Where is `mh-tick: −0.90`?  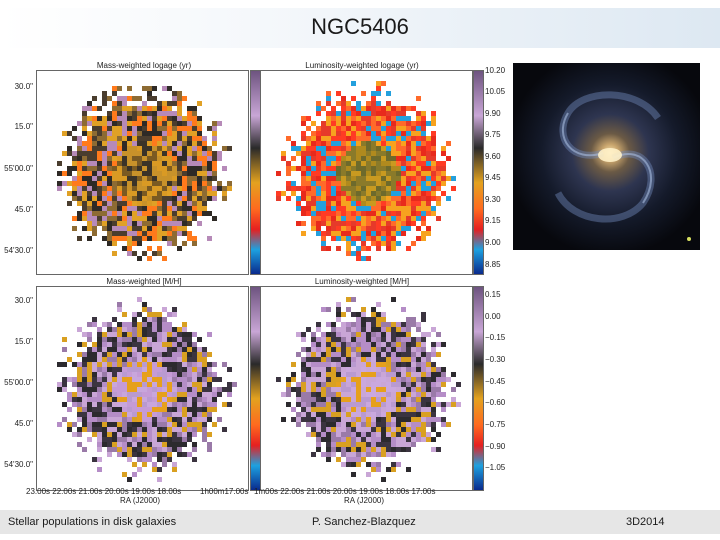
mh-tick: −0.90 is located at coordinates (495, 446).